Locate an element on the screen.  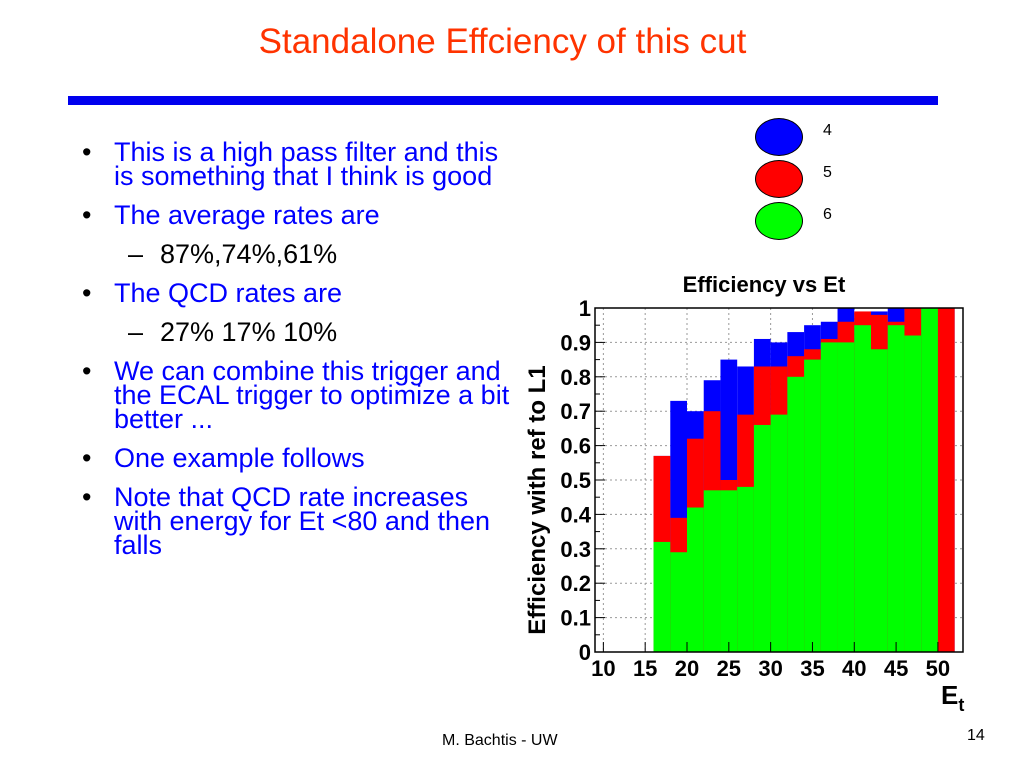
x-tick-label: 15 is located at coordinates (645, 668).